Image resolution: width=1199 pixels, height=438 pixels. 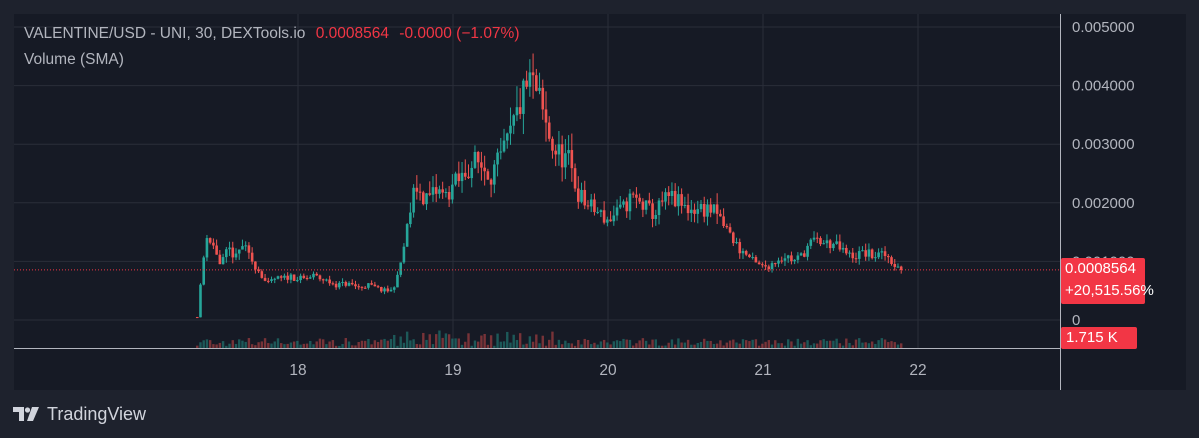 I want to click on legend-last-price: 0.0008564, so click(x=352, y=33).